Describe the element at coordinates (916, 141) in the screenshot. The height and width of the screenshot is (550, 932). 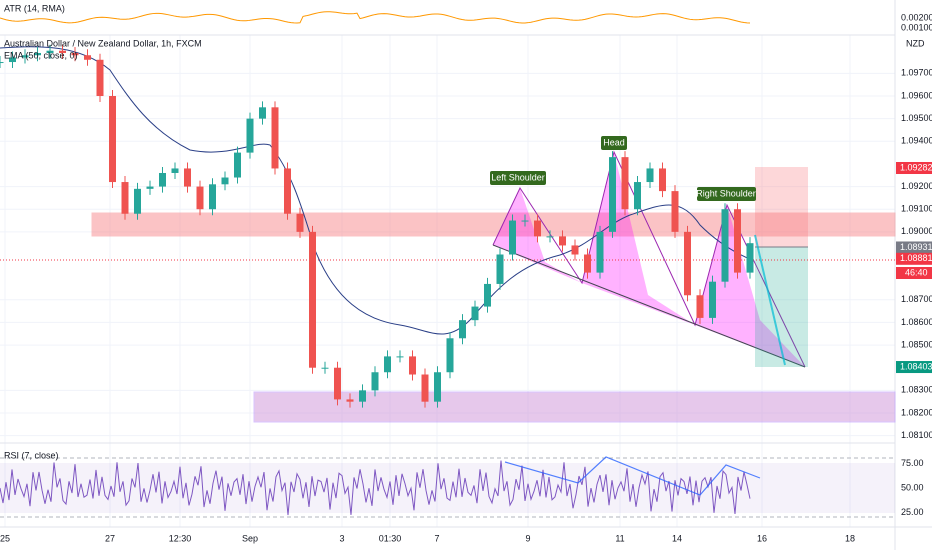
I see `price-tick-label: 1.09400` at that location.